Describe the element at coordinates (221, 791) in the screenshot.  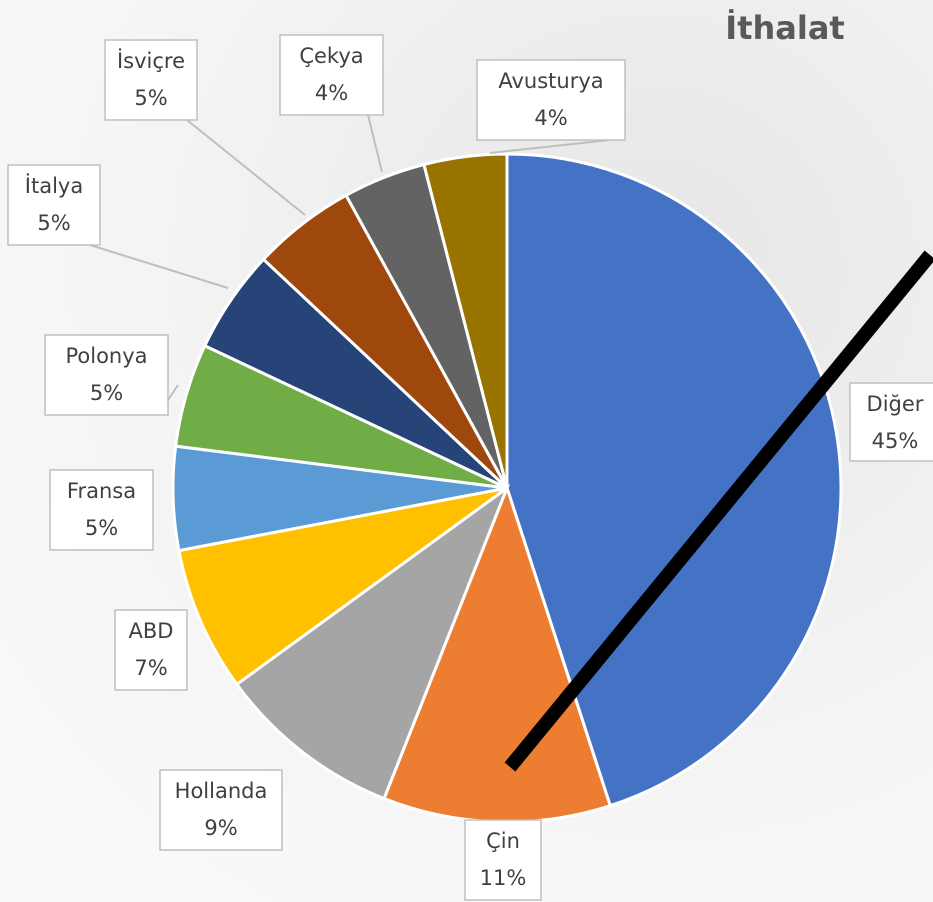
I see `category-label: Hollanda` at that location.